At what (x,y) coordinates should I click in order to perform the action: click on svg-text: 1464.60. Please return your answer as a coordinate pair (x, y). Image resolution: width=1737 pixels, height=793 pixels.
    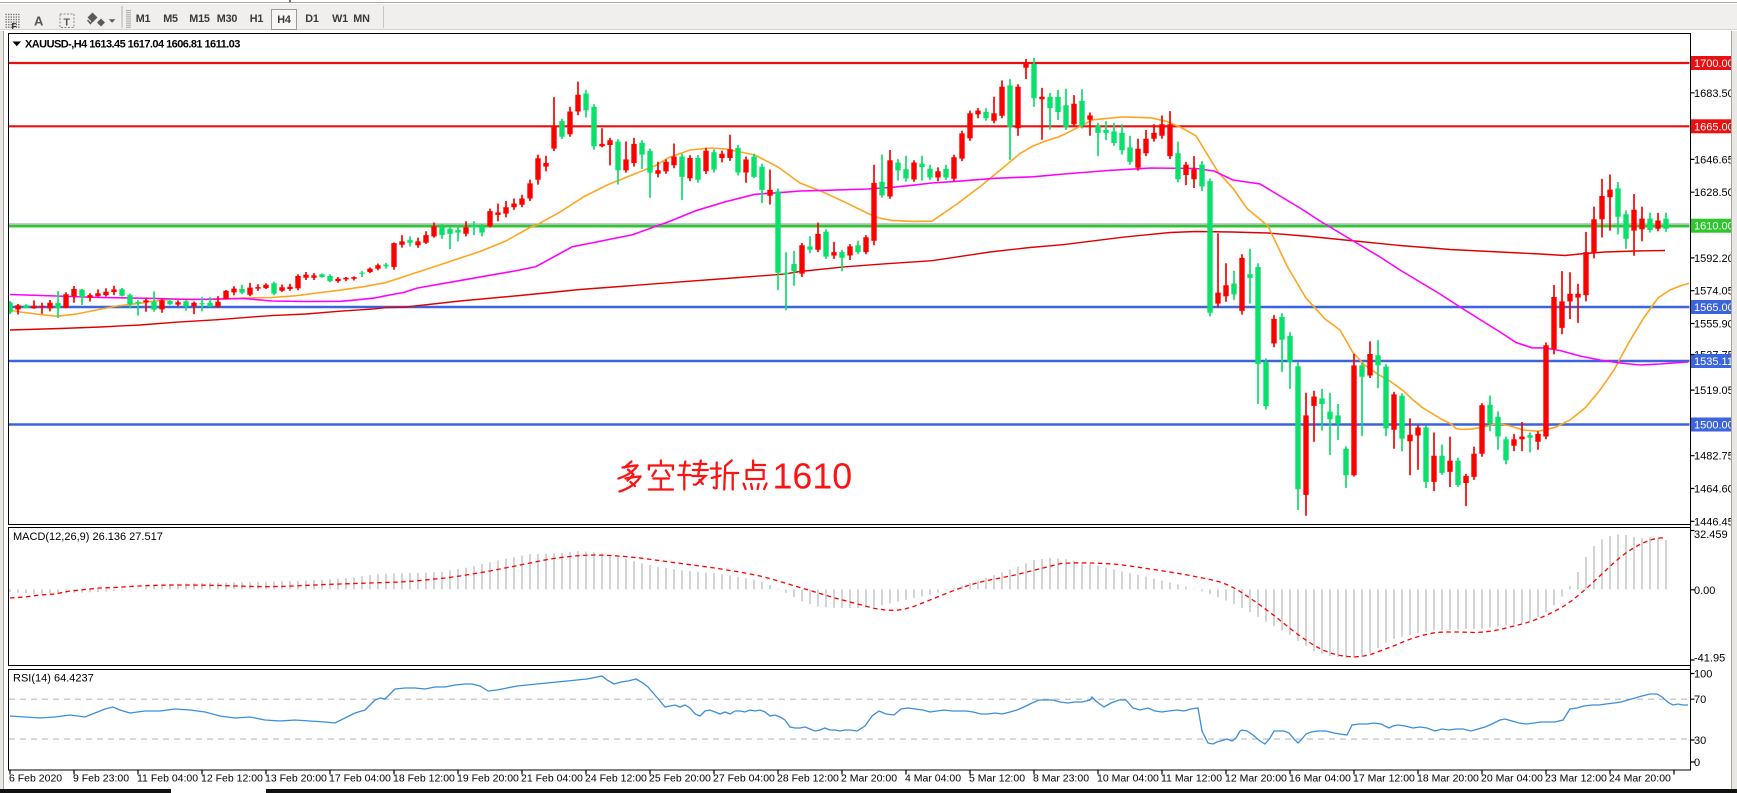
    Looking at the image, I should click on (1714, 490).